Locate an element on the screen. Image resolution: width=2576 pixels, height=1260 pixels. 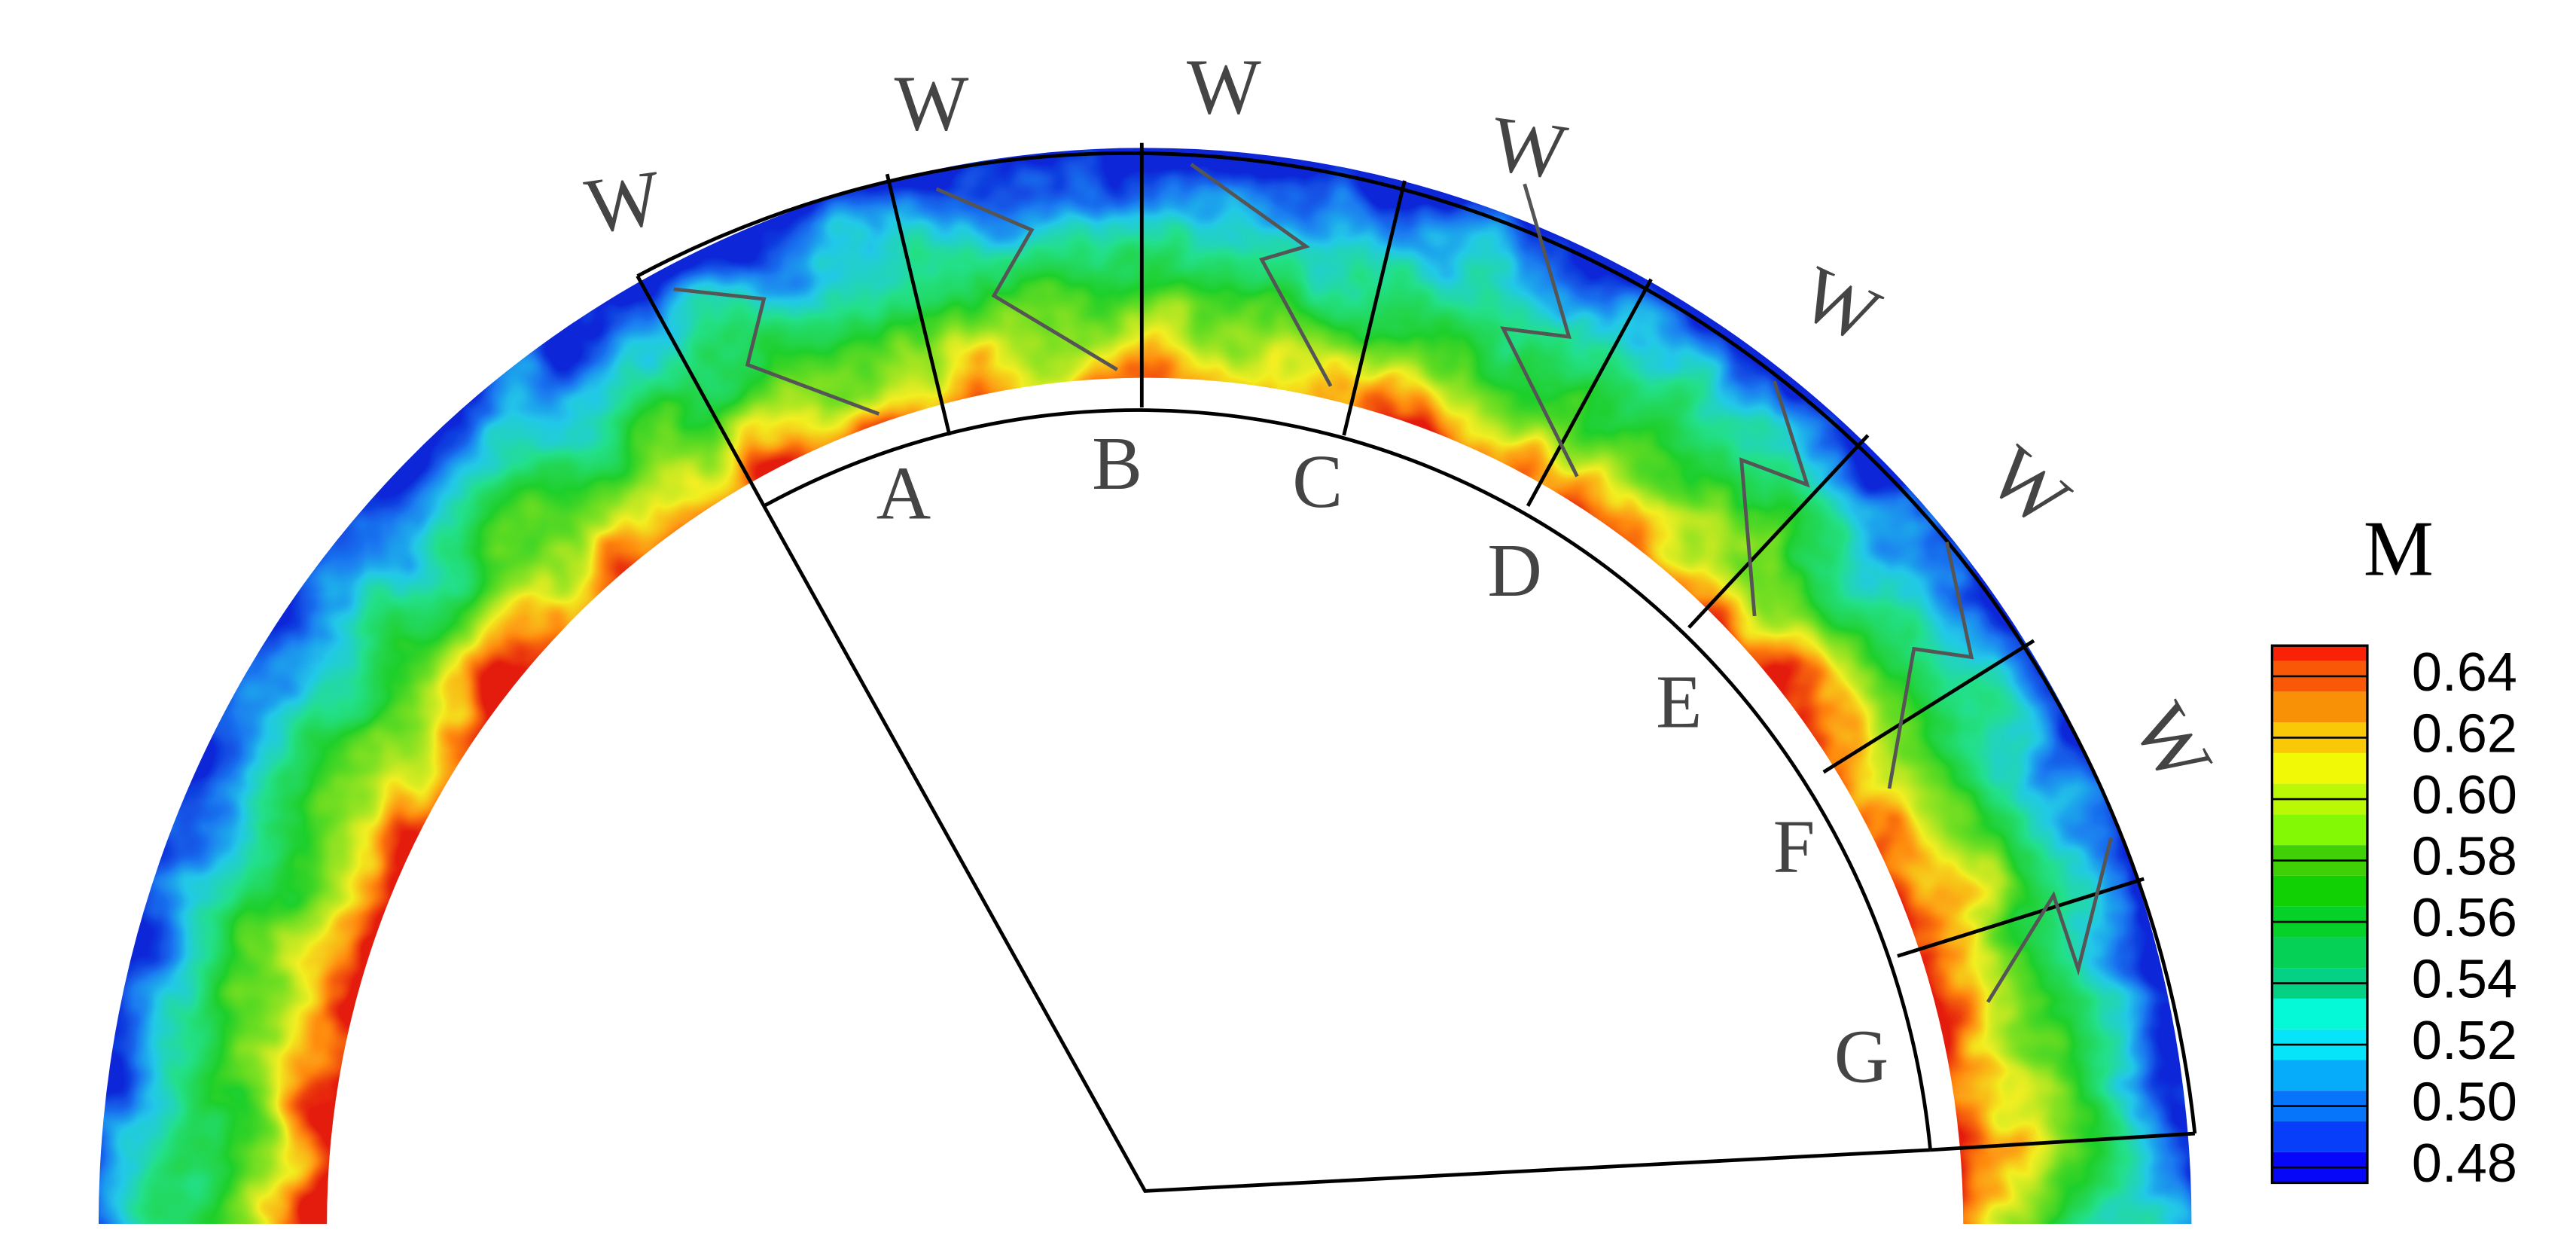
colorbar-tick-label: 0.56 is located at coordinates (2464, 918).